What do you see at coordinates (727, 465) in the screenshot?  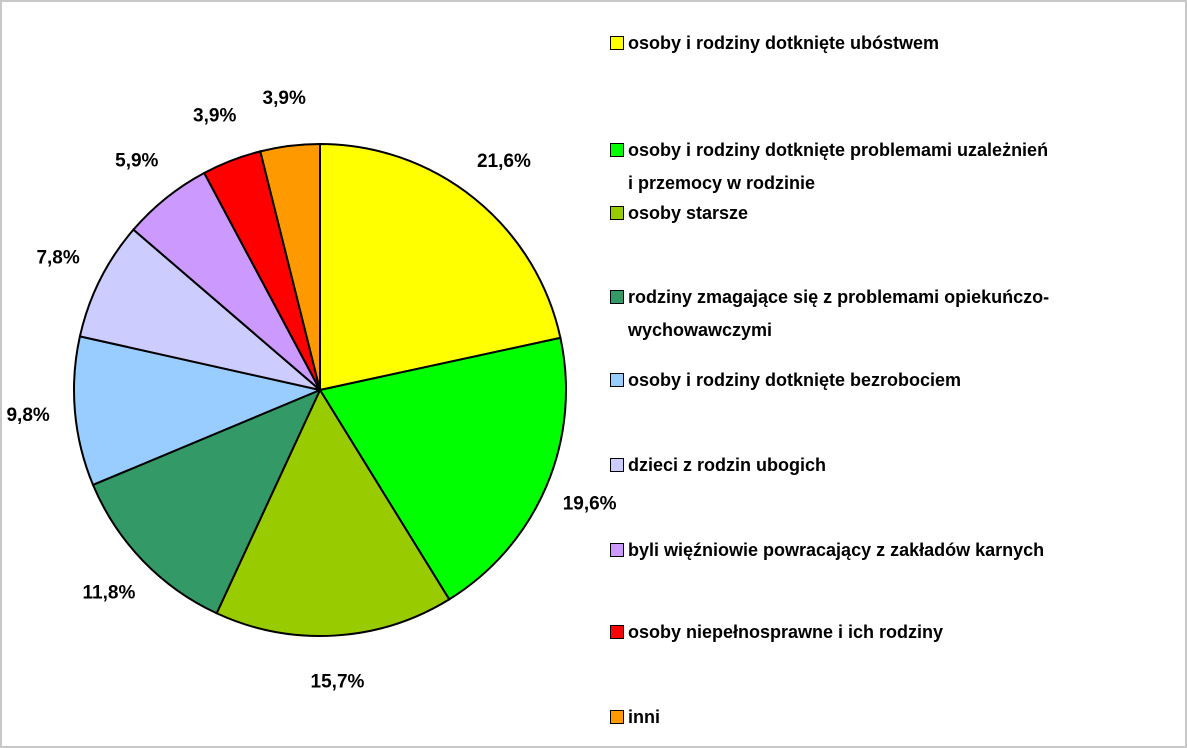 I see `legend-label: dzieci z rodzin ubogich` at bounding box center [727, 465].